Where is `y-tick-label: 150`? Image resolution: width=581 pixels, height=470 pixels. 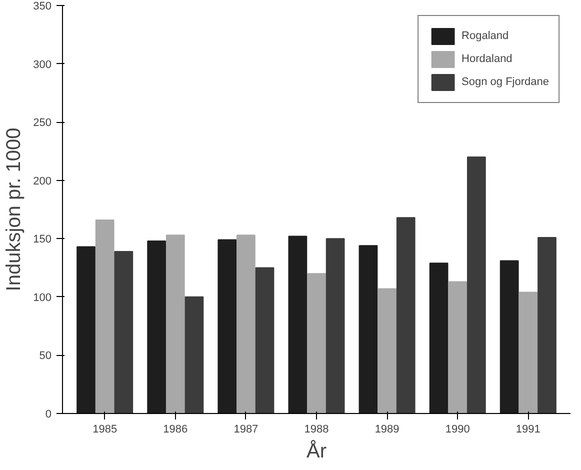 y-tick-label: 150 is located at coordinates (42, 240).